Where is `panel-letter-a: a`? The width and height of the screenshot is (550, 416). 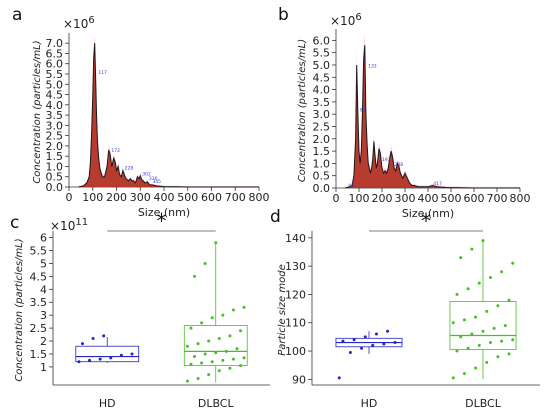
panel-letter-a: a is located at coordinates (17, 15).